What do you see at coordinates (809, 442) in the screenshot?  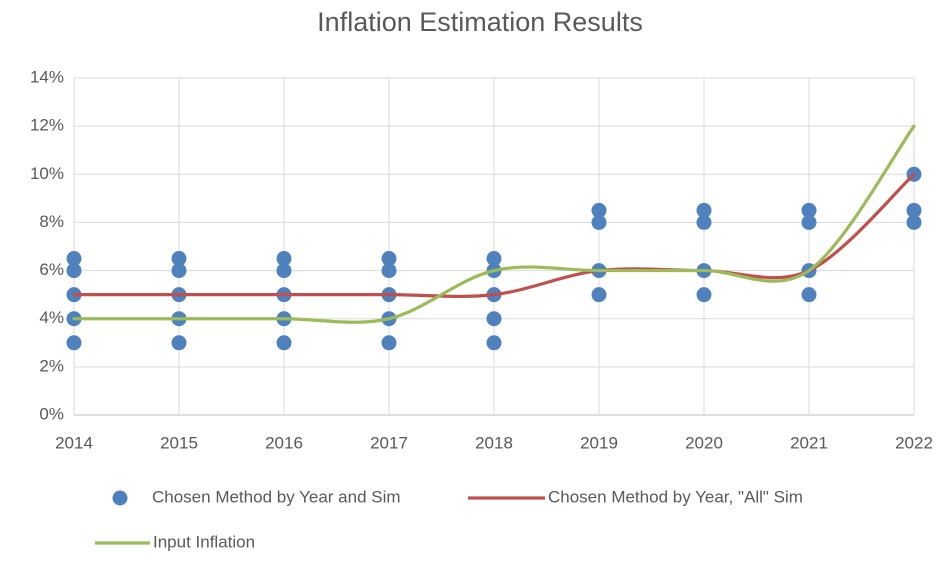 I see `x-tick-label: 2021` at bounding box center [809, 442].